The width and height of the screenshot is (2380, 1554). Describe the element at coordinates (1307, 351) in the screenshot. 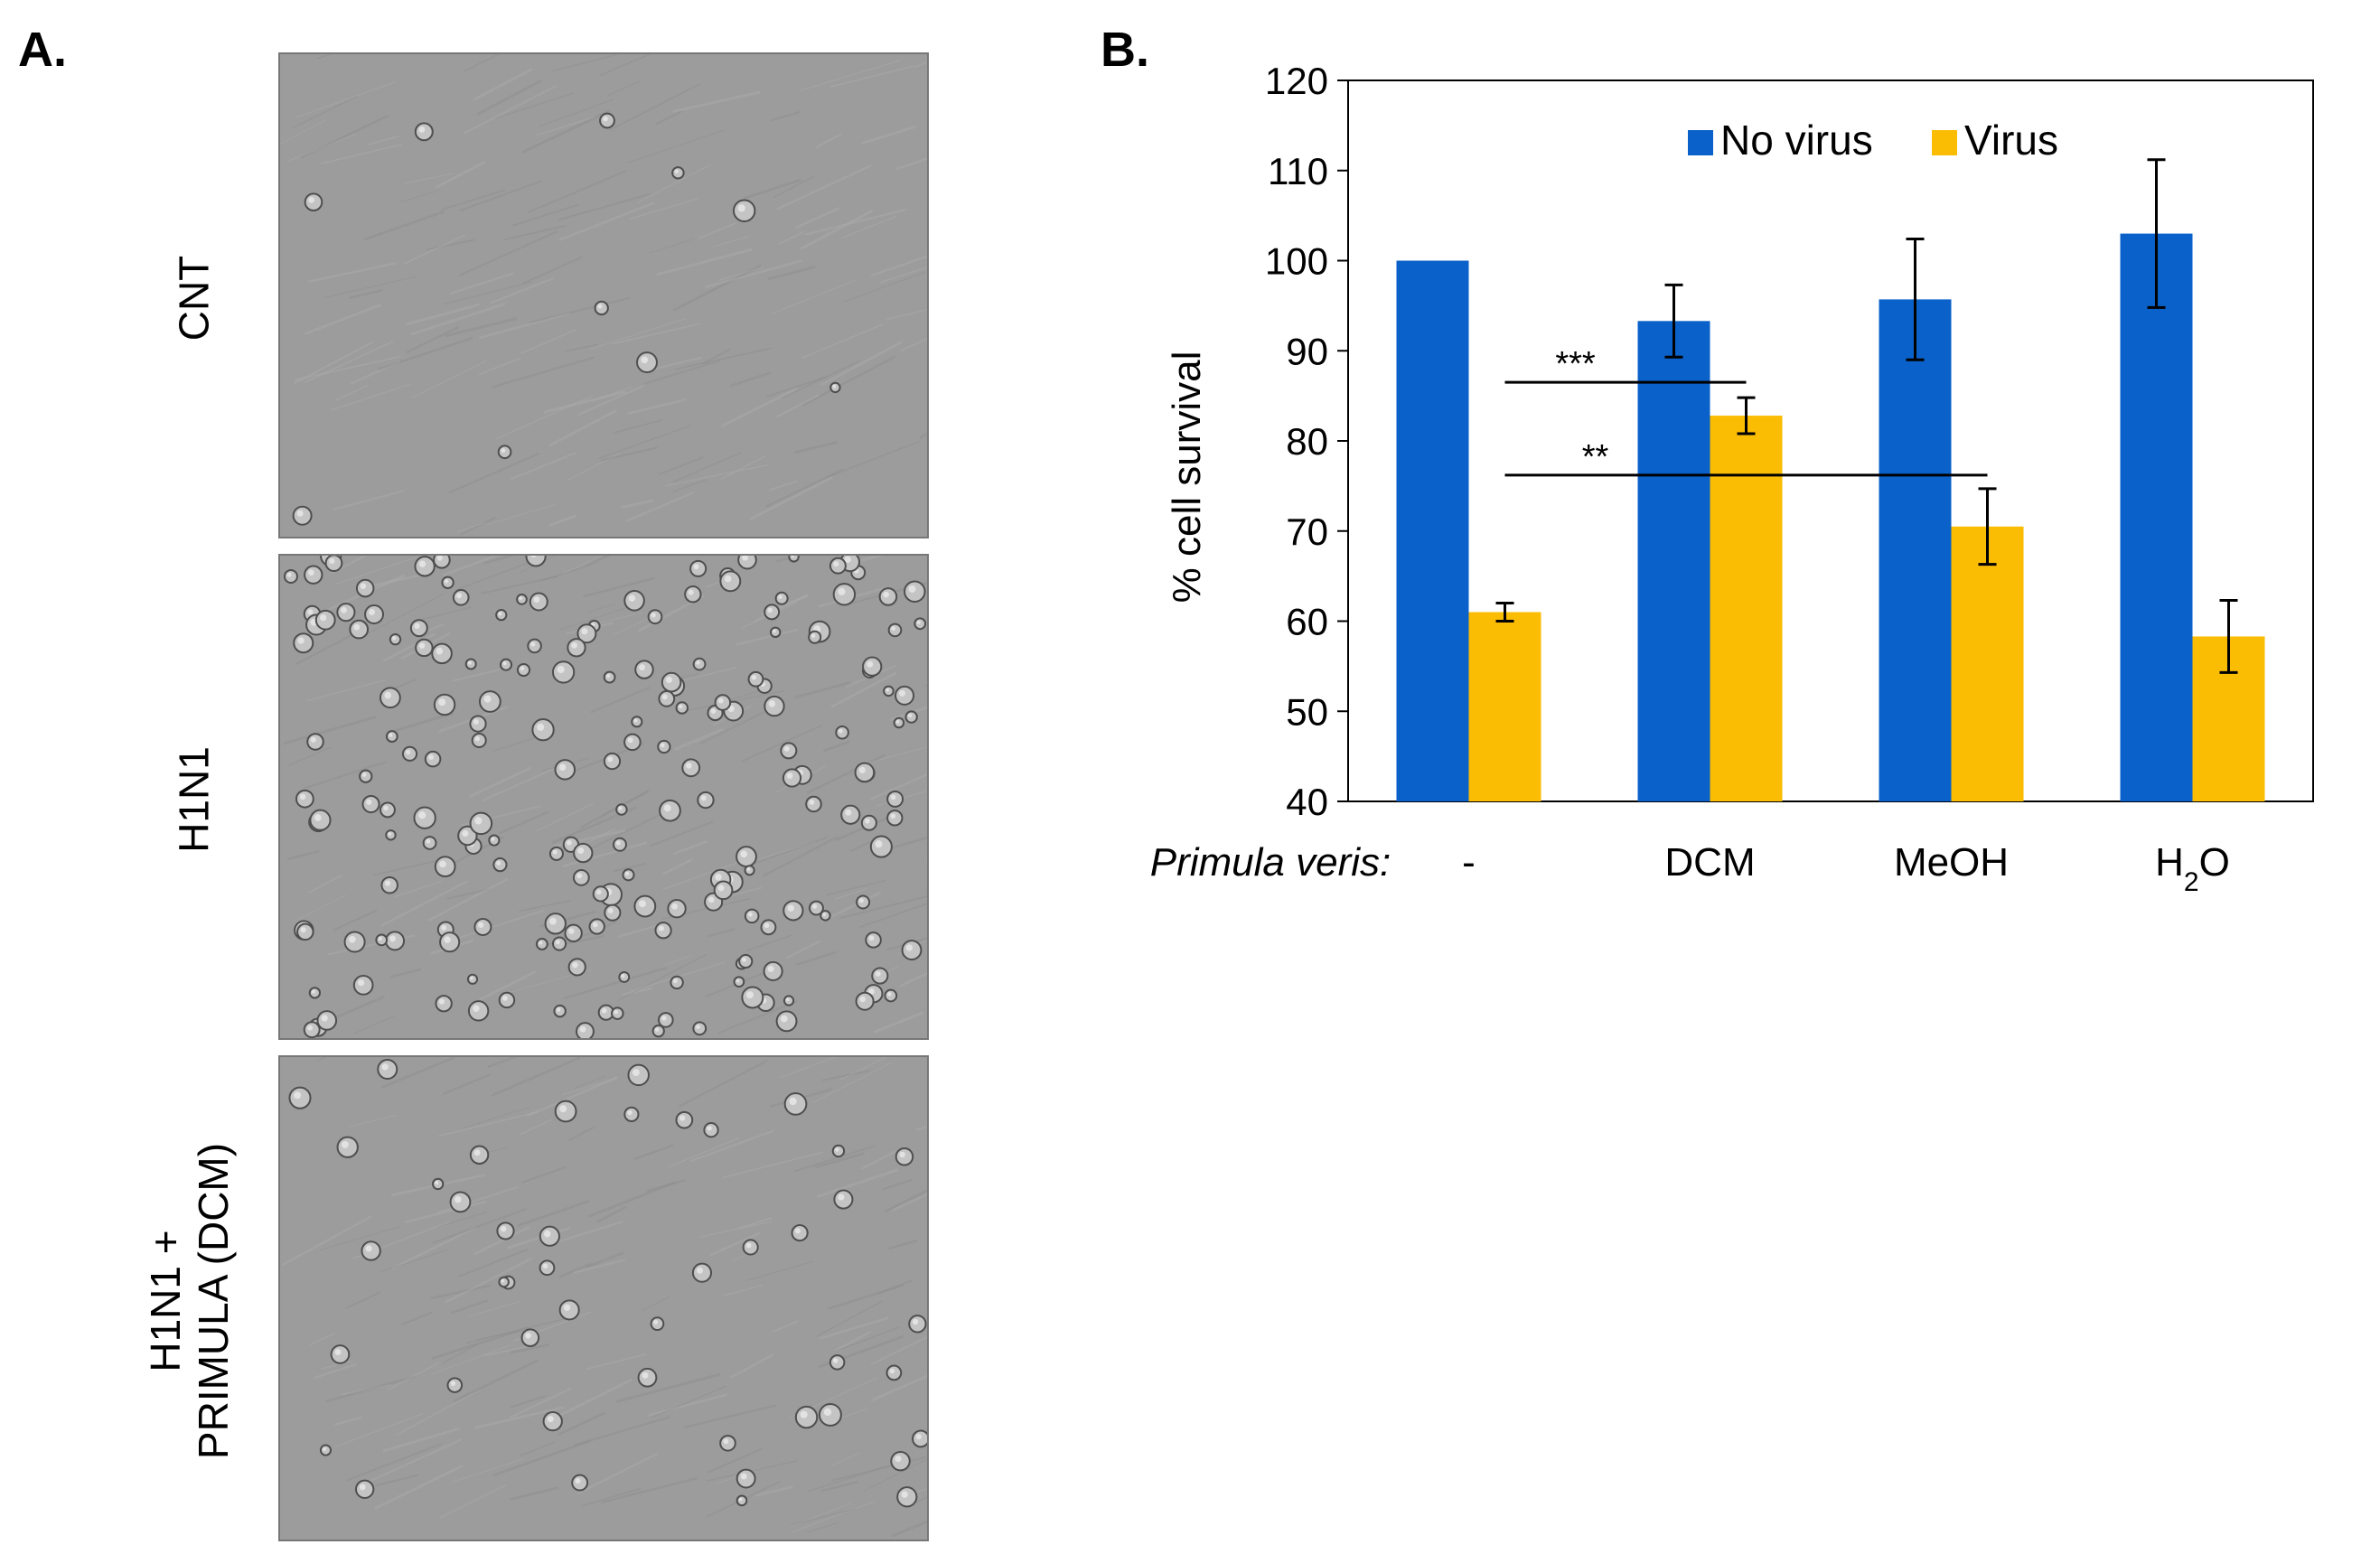

I see `y-tick-label: 90` at that location.